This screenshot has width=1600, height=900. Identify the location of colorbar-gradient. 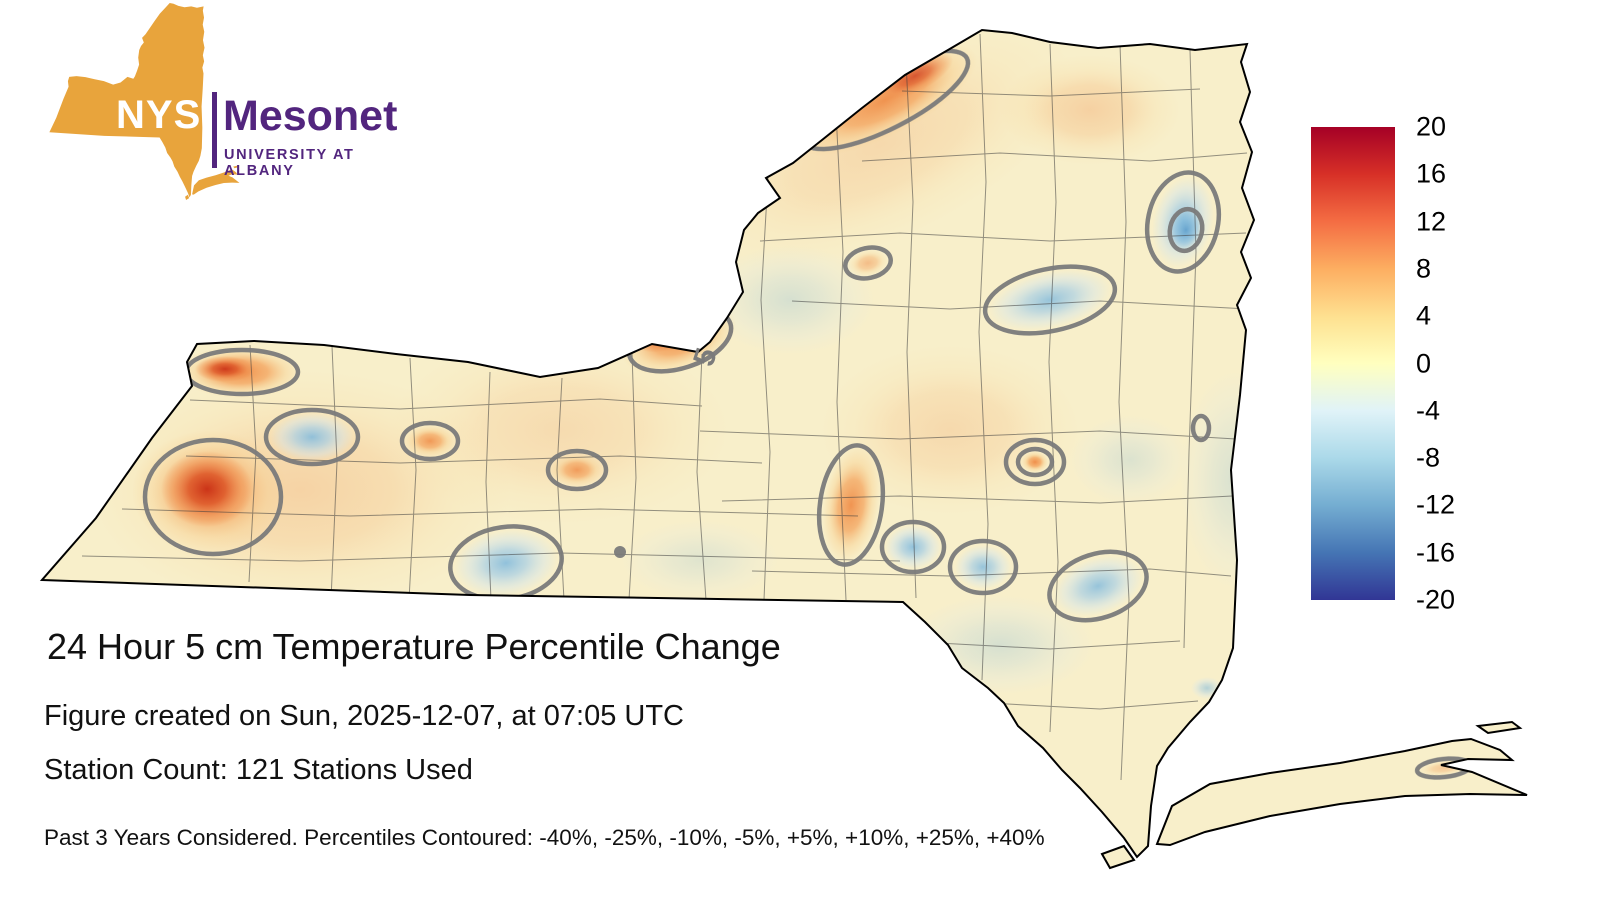
(1353, 363).